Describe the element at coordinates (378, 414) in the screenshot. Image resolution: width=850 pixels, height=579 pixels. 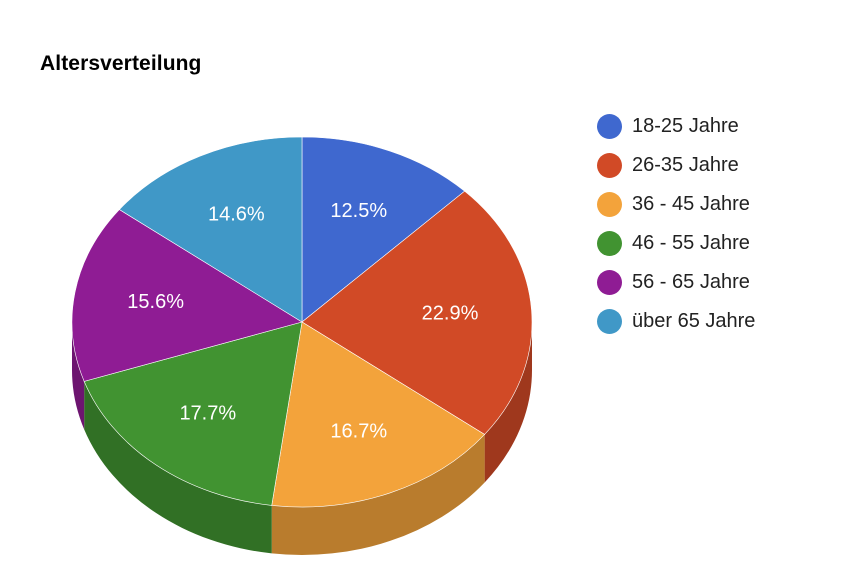
I see `pie-slice-36-45-jahre` at that location.